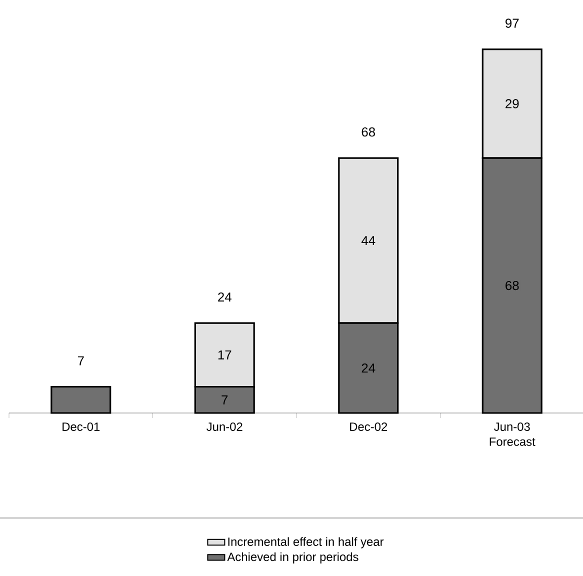 This screenshot has width=583, height=576. Describe the element at coordinates (224, 426) in the screenshot. I see `x-tick-label: Jun-02` at that location.